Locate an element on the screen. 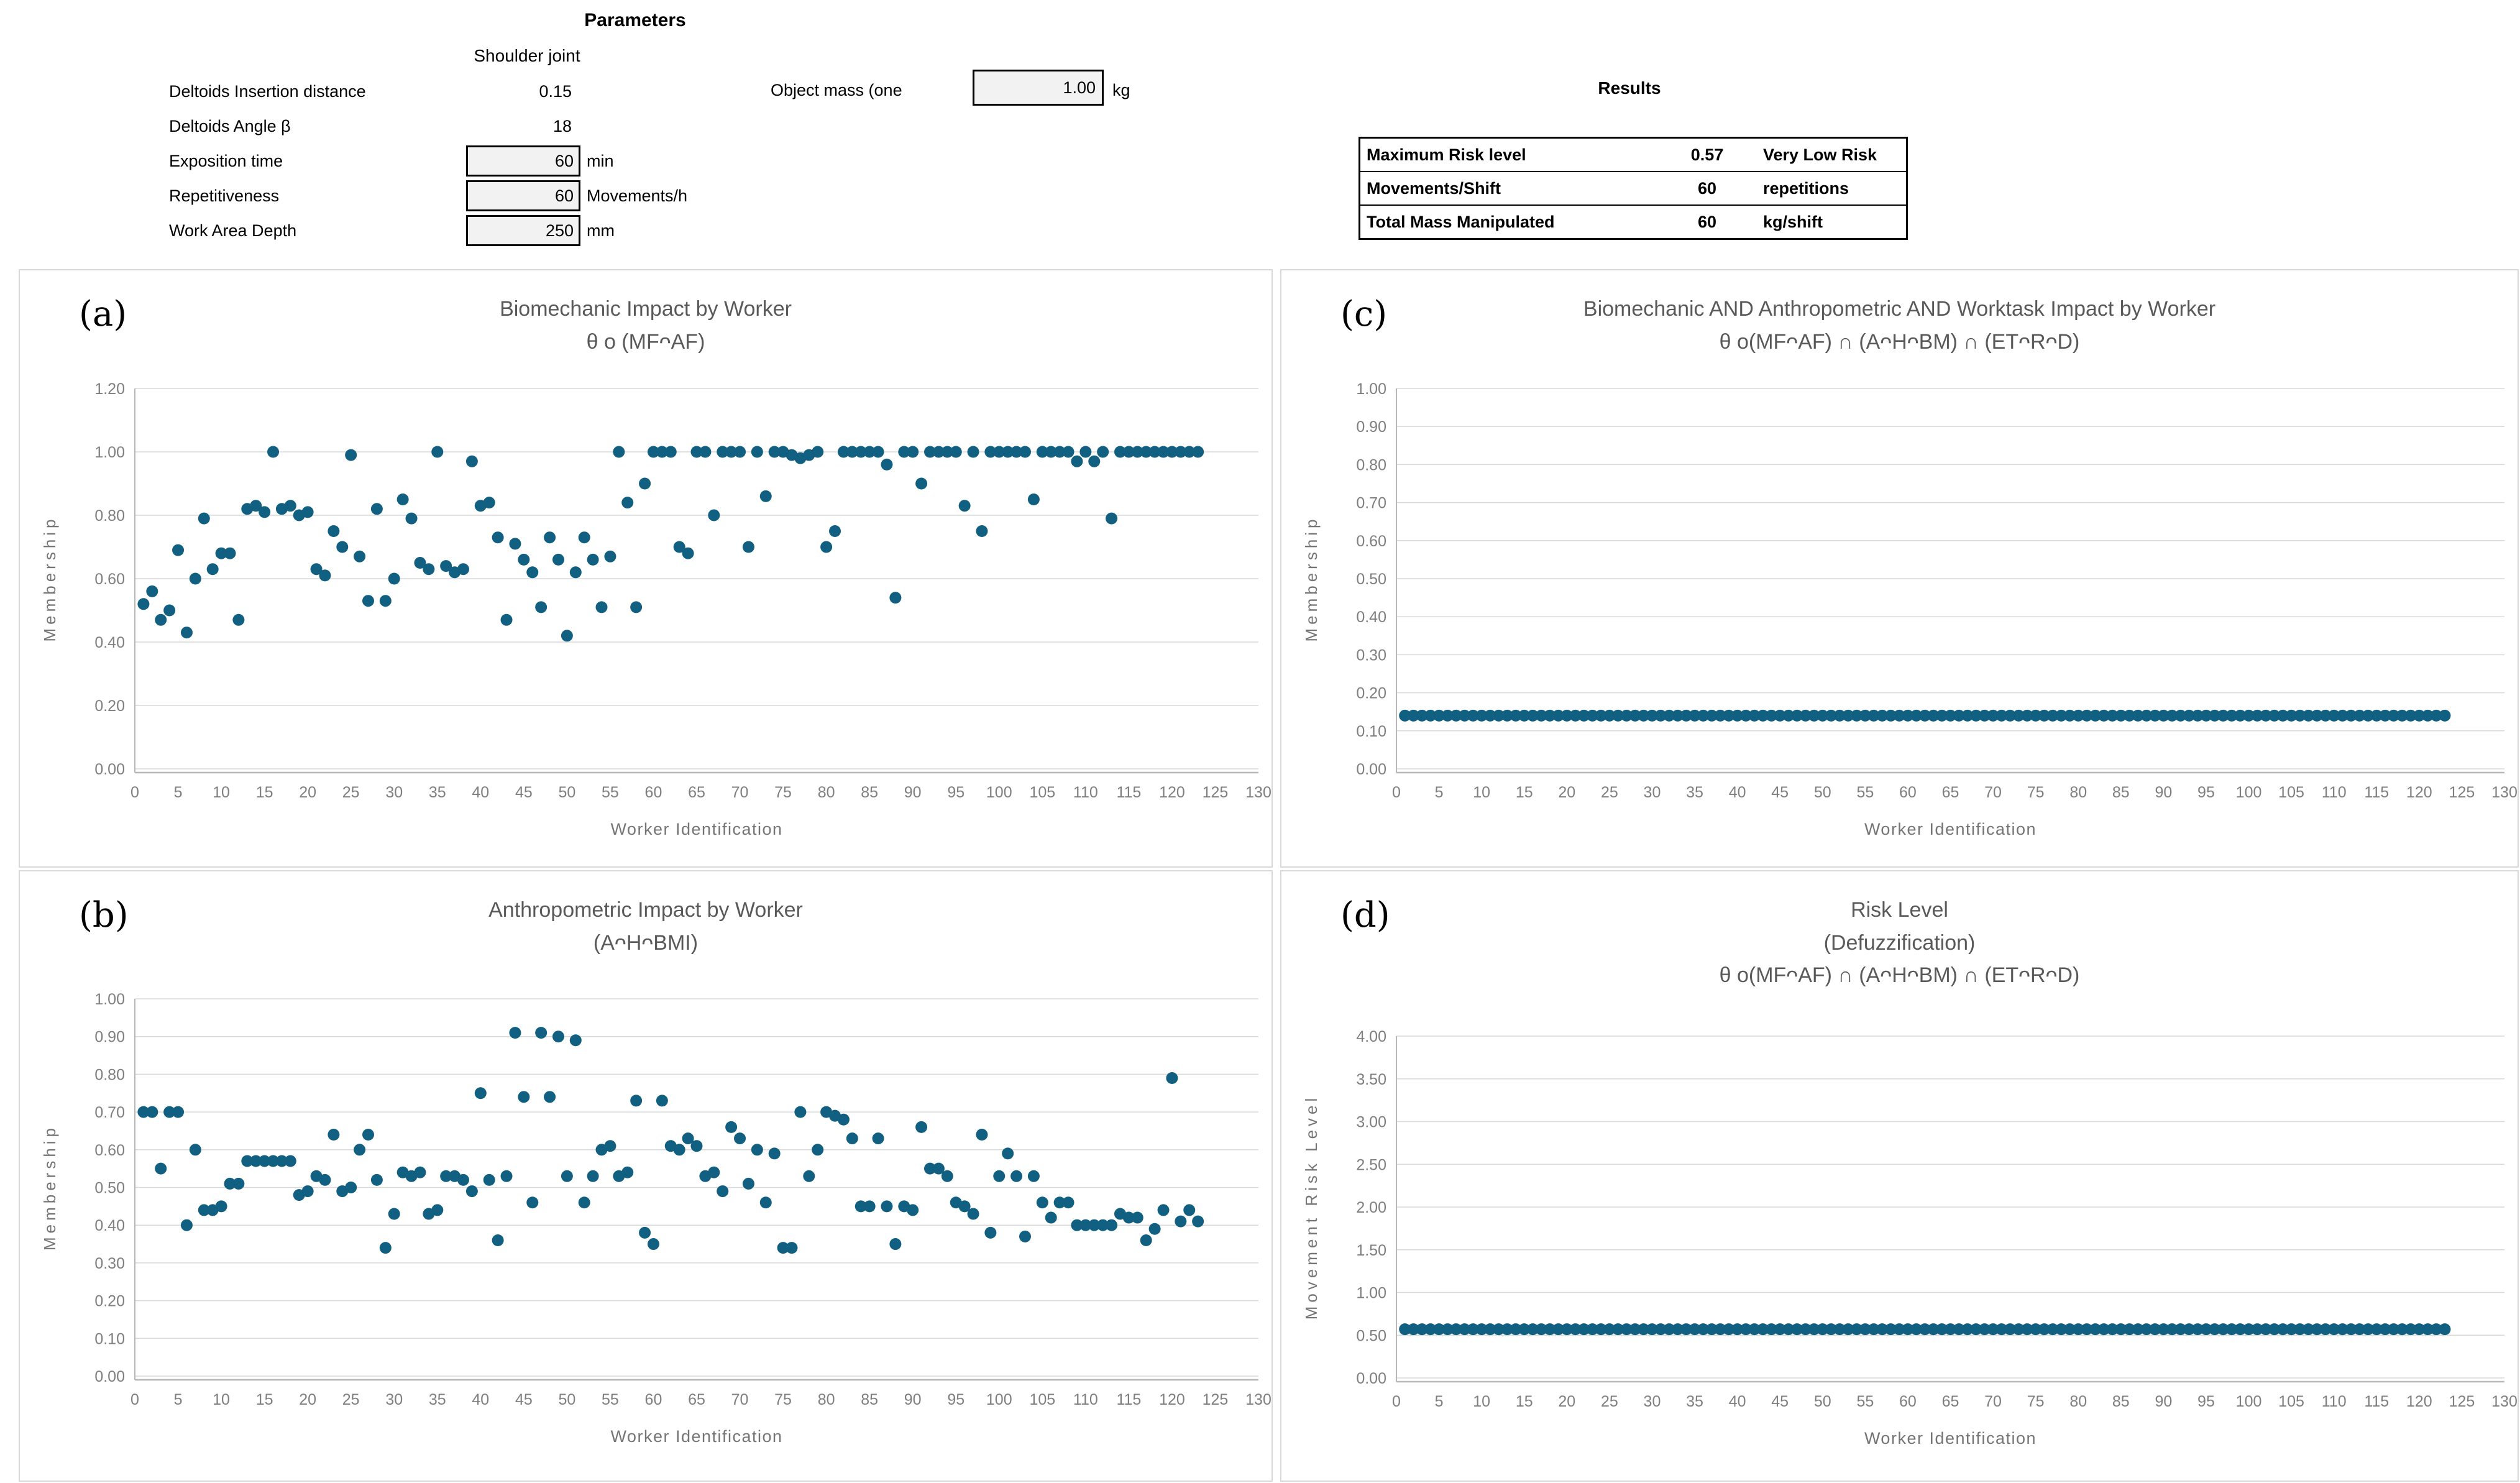 Image resolution: width=2520 pixels, height=1483 pixels. param-unit: mm is located at coordinates (601, 230).